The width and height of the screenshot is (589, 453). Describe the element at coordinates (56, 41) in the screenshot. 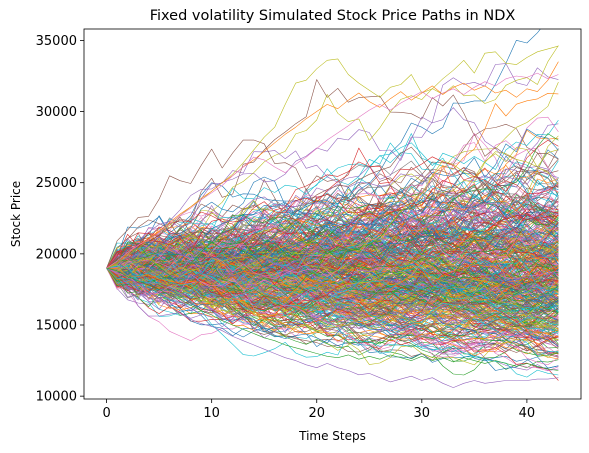

I see `y-tick-label: 35000` at that location.